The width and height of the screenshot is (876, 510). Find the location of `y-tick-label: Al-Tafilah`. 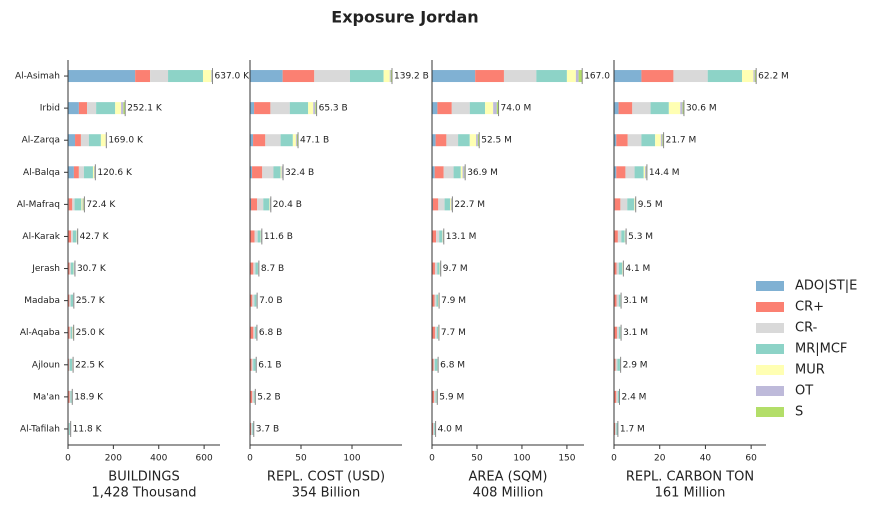

y-tick-label: Al-Tafilah is located at coordinates (40, 429).